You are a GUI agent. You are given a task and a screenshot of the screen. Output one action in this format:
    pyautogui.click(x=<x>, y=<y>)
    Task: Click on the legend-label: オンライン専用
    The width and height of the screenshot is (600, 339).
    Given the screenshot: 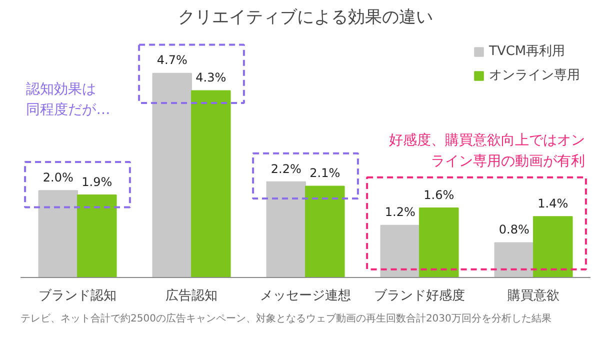 What is the action you would take?
    pyautogui.click(x=534, y=75)
    